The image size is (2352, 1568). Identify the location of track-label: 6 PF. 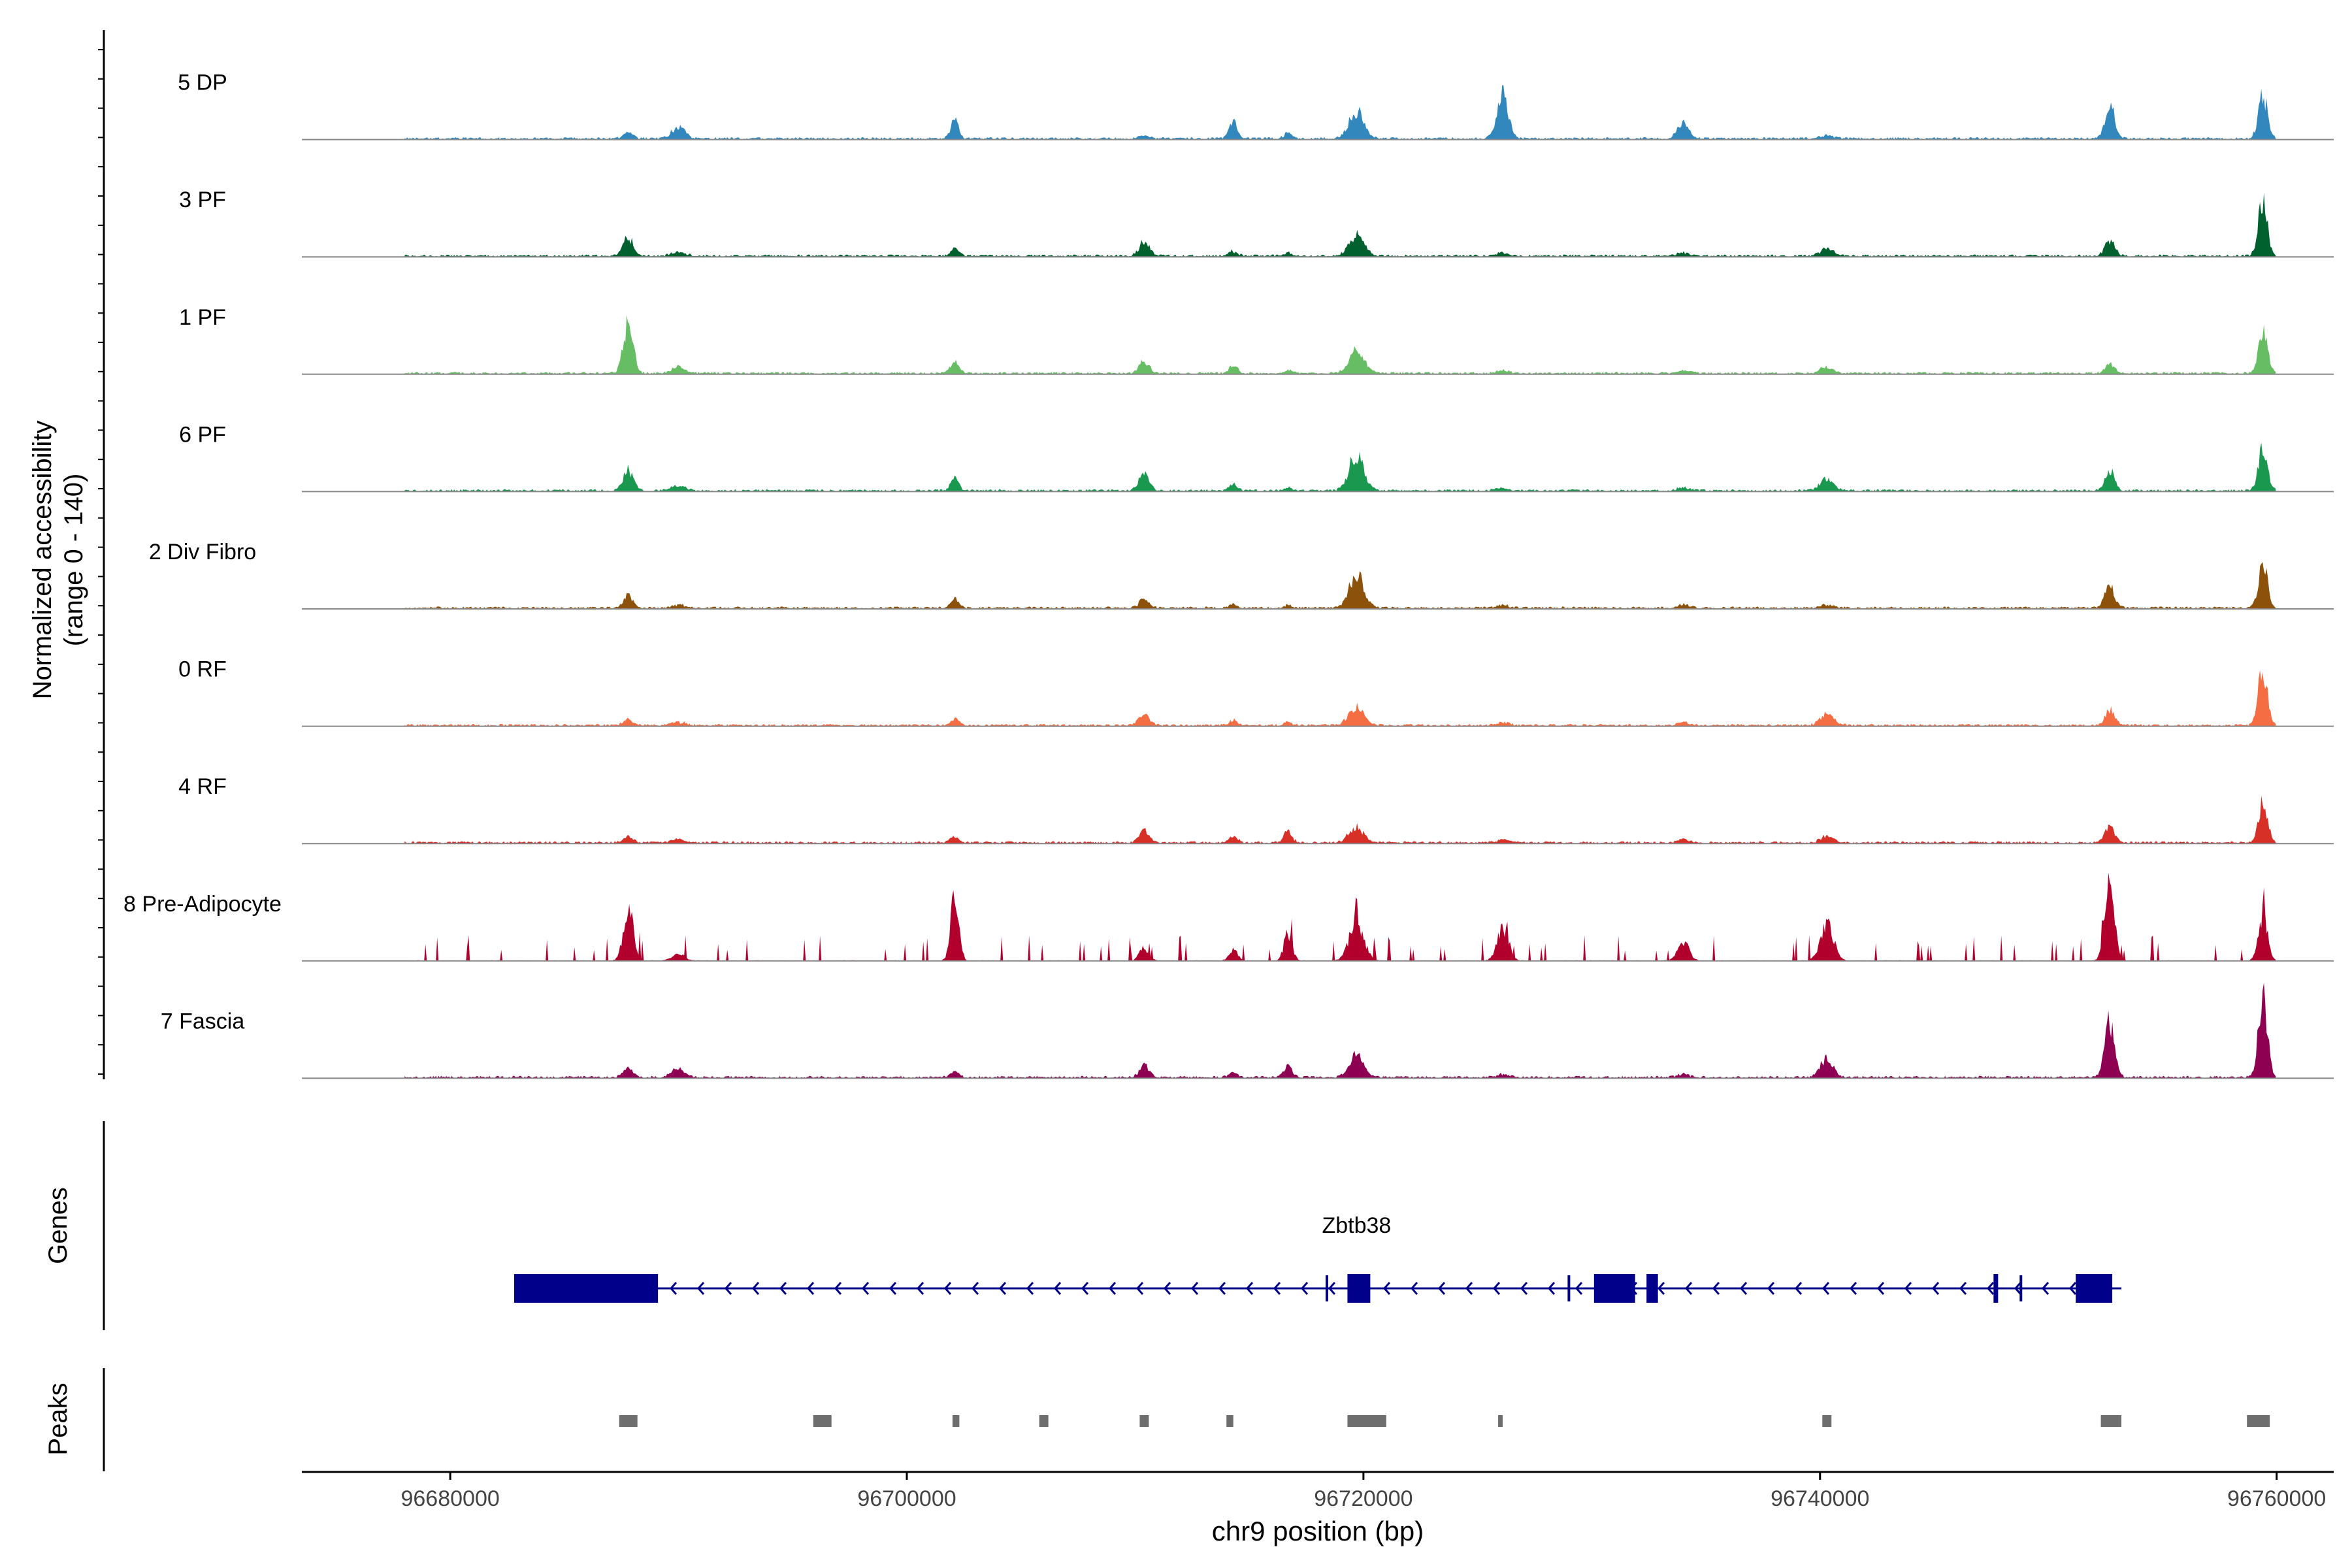
(202, 434).